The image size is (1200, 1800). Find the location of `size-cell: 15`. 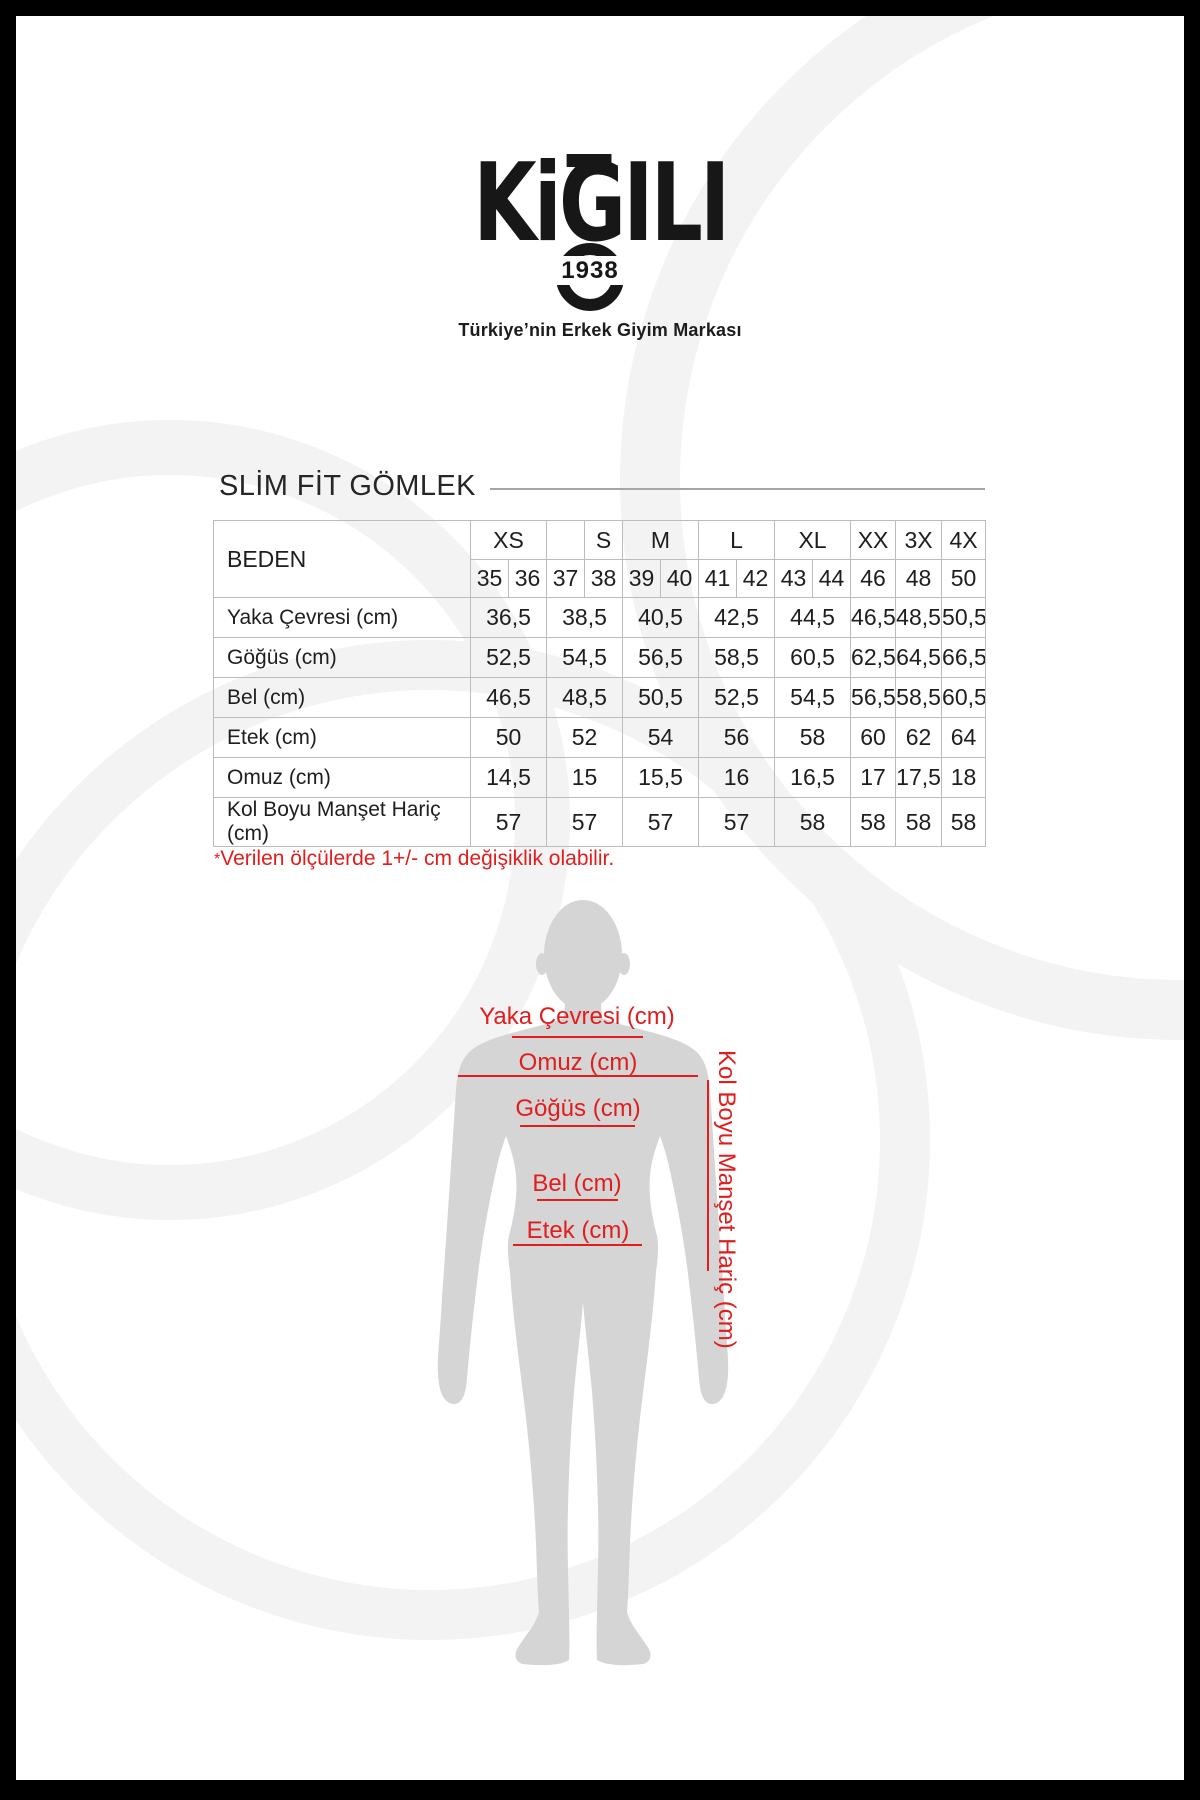

size-cell: 15 is located at coordinates (584, 777).